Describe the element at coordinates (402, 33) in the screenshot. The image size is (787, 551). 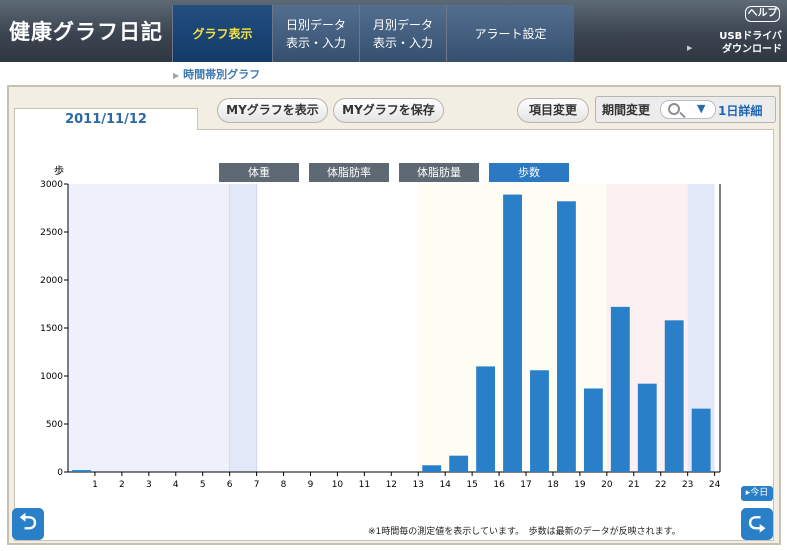
I see `tab-monthly-data: 月別データ表示・入力` at that location.